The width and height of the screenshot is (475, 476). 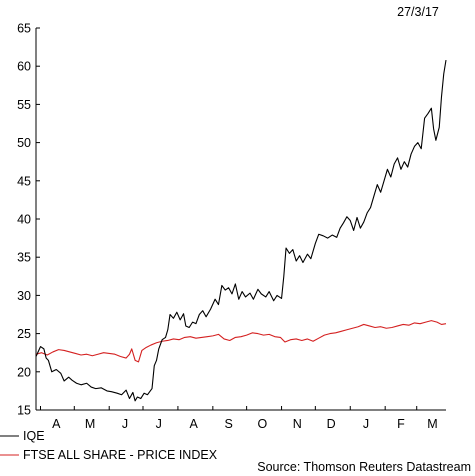 I want to click on x-tick-label: O, so click(x=263, y=424).